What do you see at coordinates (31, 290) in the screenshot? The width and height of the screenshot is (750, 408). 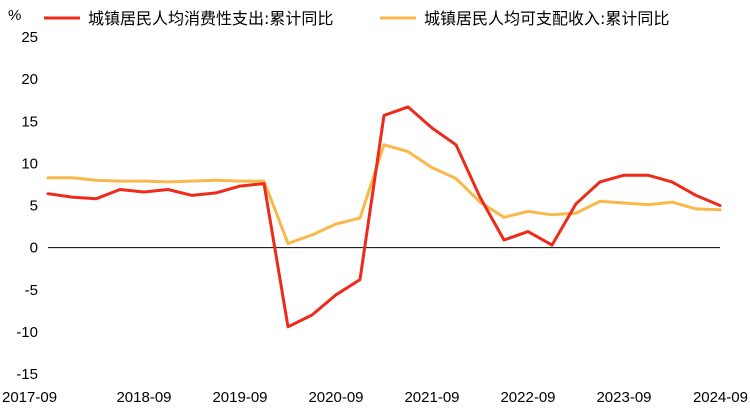 I see `y-tick-label: -5` at bounding box center [31, 290].